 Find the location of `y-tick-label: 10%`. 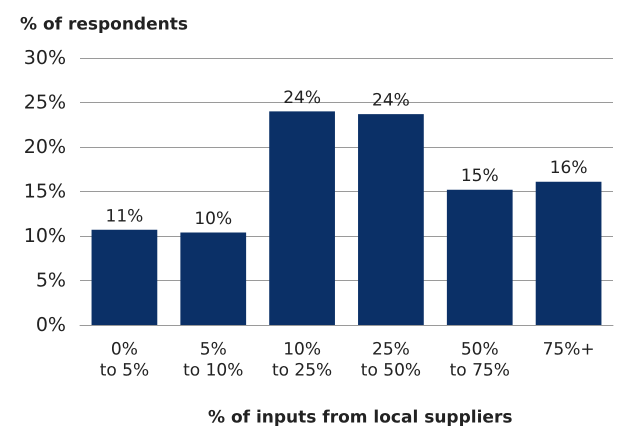

y-tick-label: 10% is located at coordinates (45, 236).